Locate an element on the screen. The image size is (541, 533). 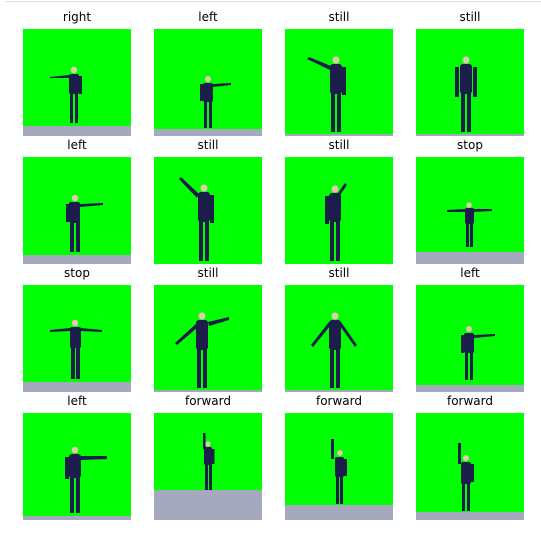
grid-cell-7: still is located at coordinates (339, 196).